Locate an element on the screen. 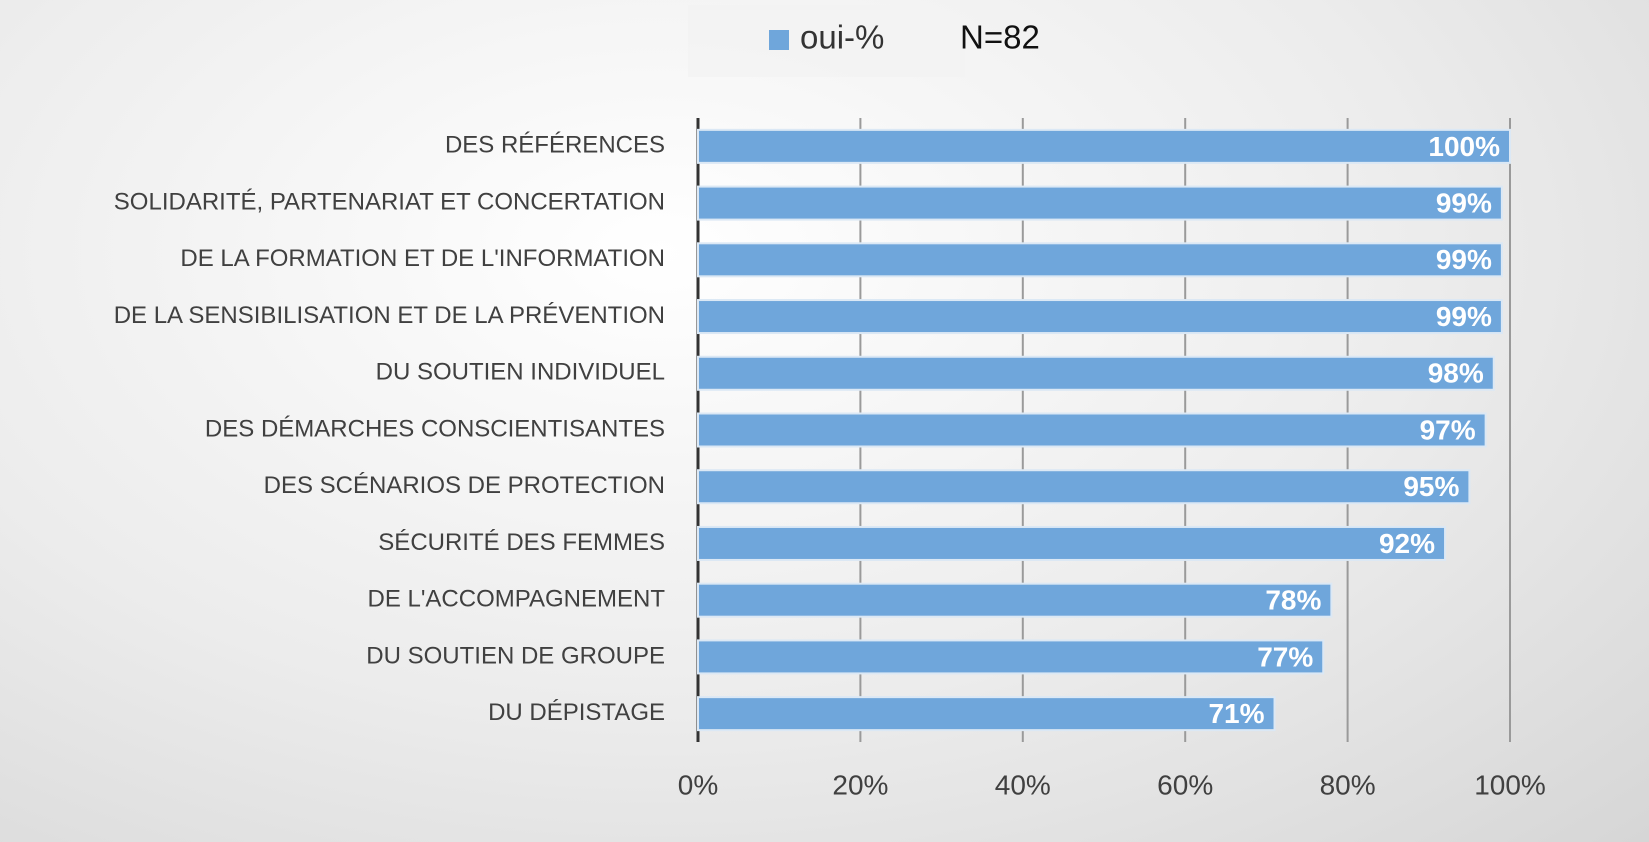  legend-box is located at coordinates (826, 41).